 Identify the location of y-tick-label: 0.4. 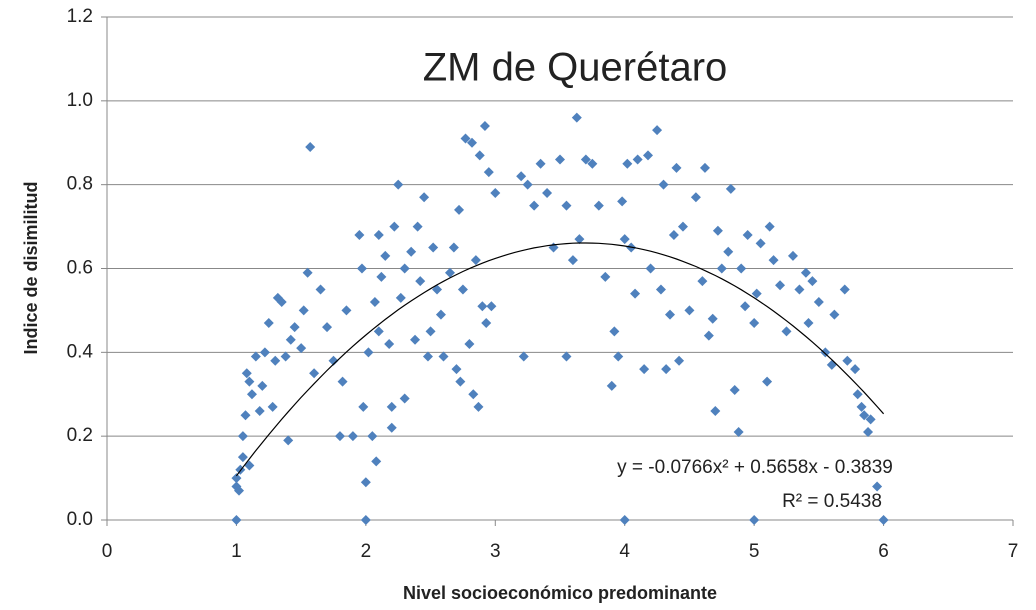
(80, 351).